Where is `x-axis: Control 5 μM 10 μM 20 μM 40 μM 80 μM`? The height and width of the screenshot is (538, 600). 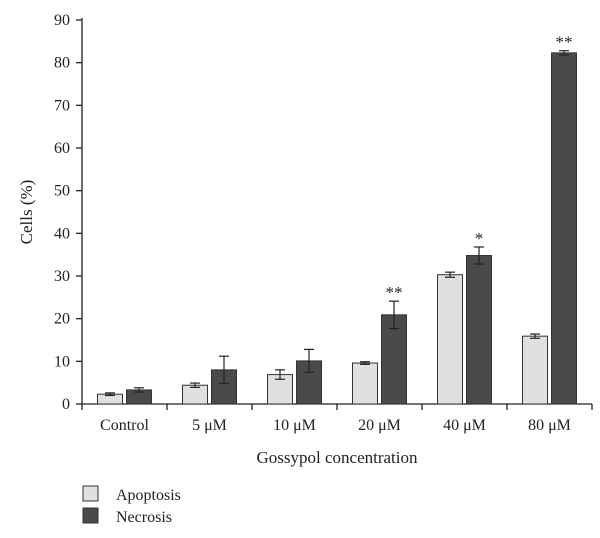
x-axis: Control 5 μM 10 μM 20 μM 40 μM 80 μM is located at coordinates (337, 418).